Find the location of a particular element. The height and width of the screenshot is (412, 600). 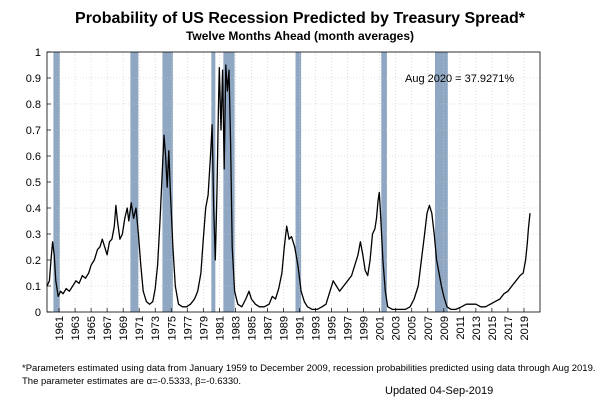

x-tick-label: 1963 is located at coordinates (76, 328).